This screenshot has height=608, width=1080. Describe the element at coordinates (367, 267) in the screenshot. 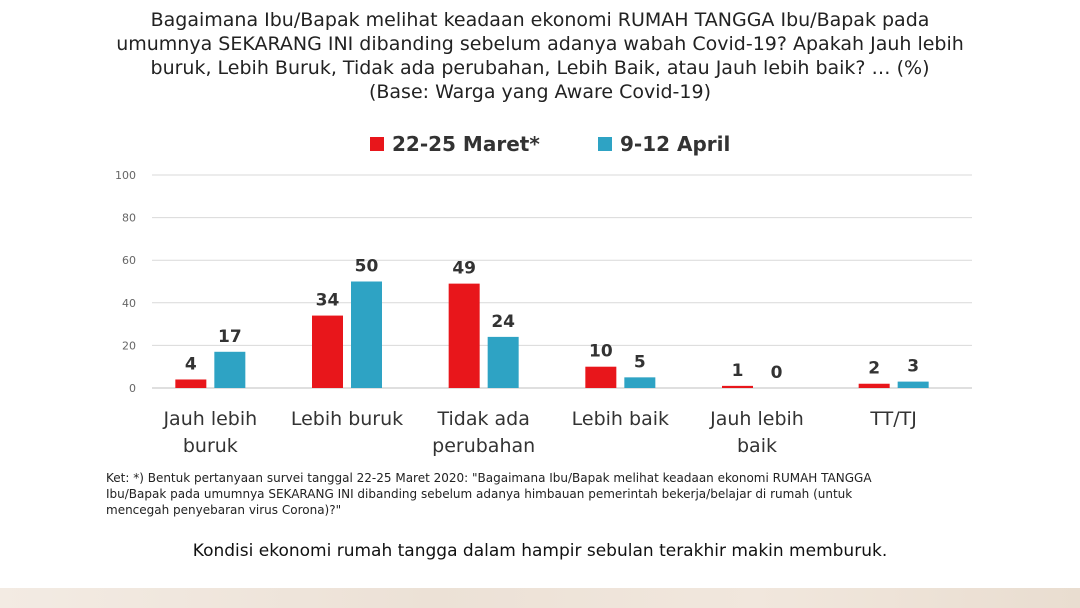

I see `data-label-series-2-cat-2: 50` at that location.